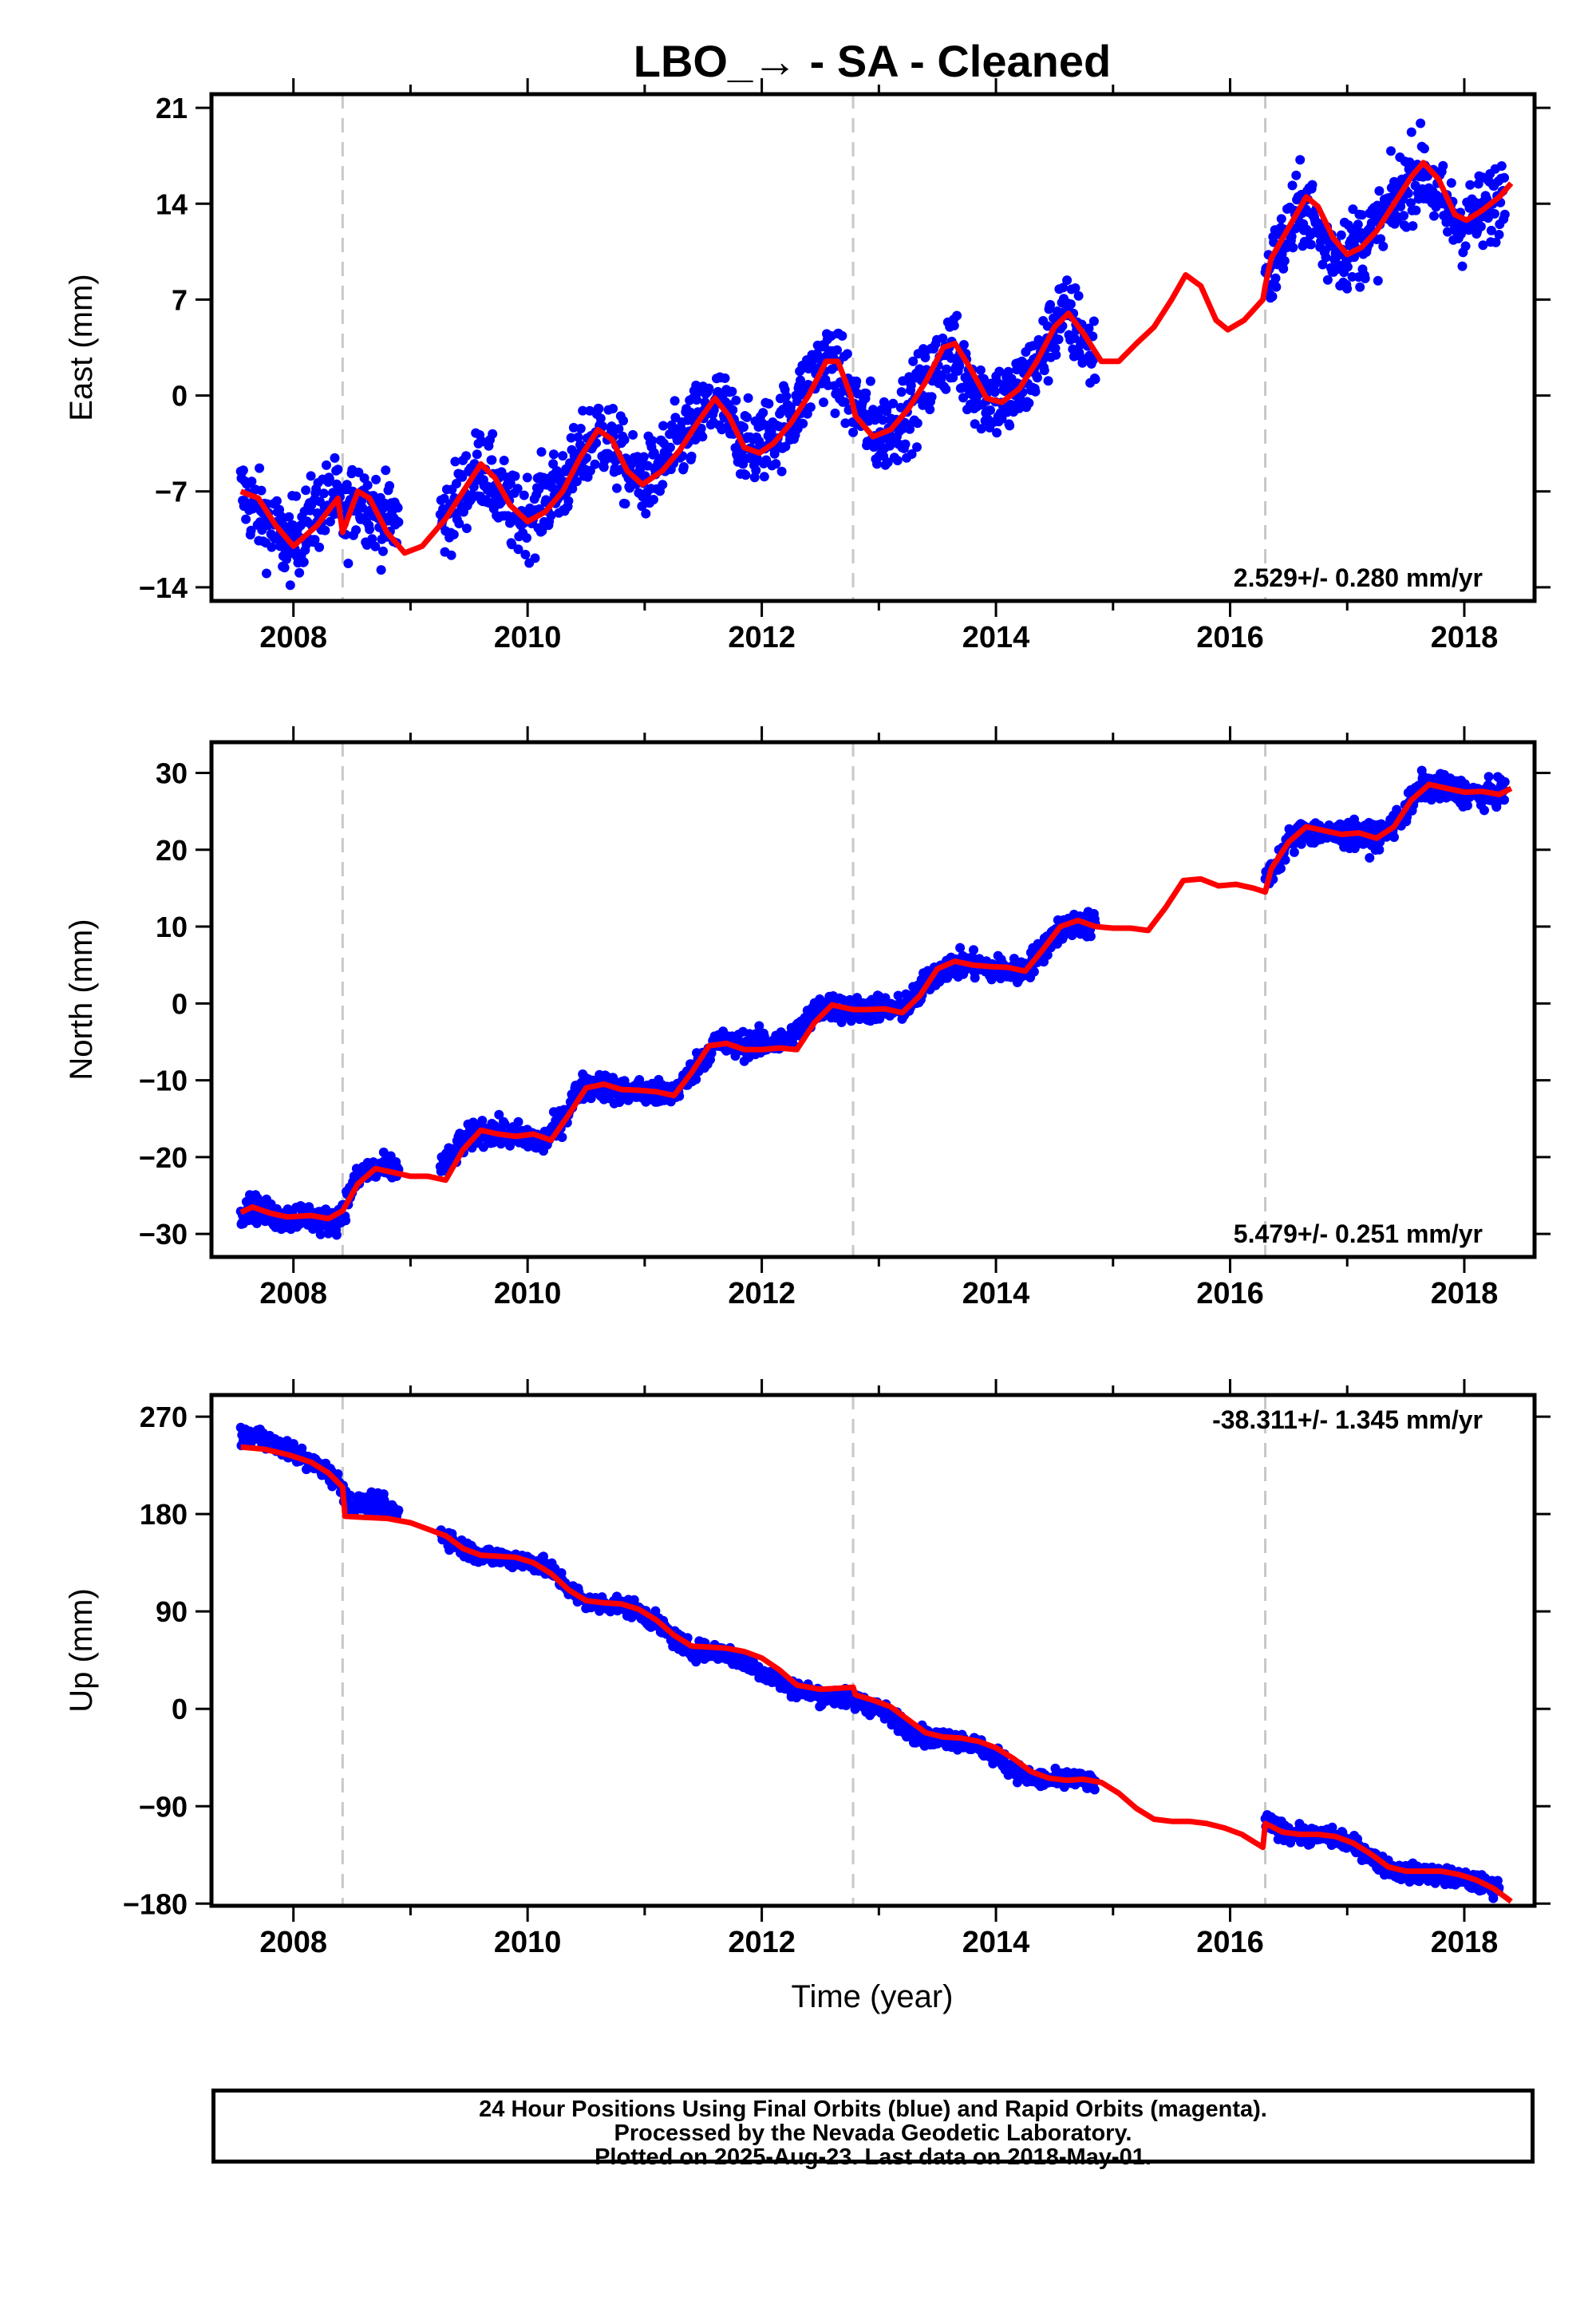  I want to click on north-x-tick-label: 2016, so click(1230, 1293).